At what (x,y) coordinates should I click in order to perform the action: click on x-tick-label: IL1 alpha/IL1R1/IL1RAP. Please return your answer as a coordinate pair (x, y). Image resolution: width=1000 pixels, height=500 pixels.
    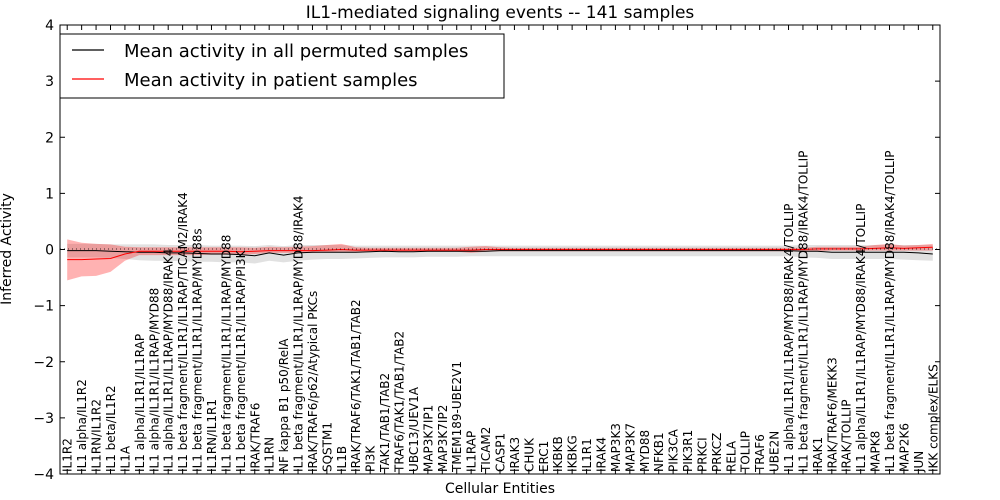
    Looking at the image, I should click on (140, 403).